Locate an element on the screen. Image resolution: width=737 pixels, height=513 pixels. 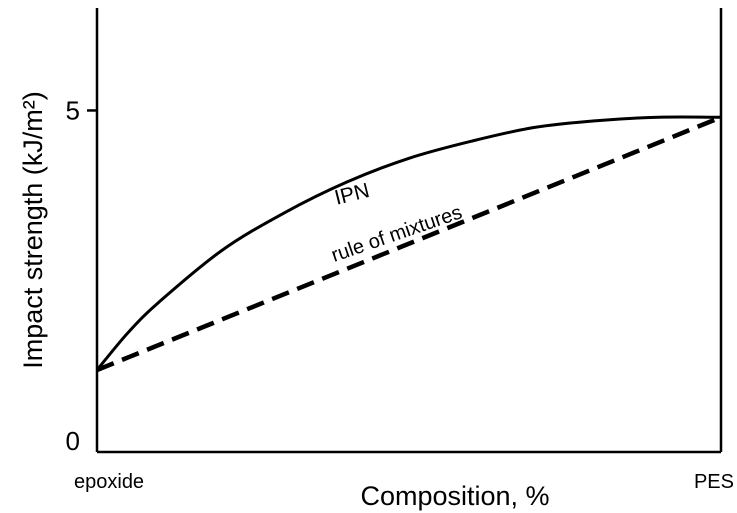
y-tick-label-5: 5 is located at coordinates (73, 110).